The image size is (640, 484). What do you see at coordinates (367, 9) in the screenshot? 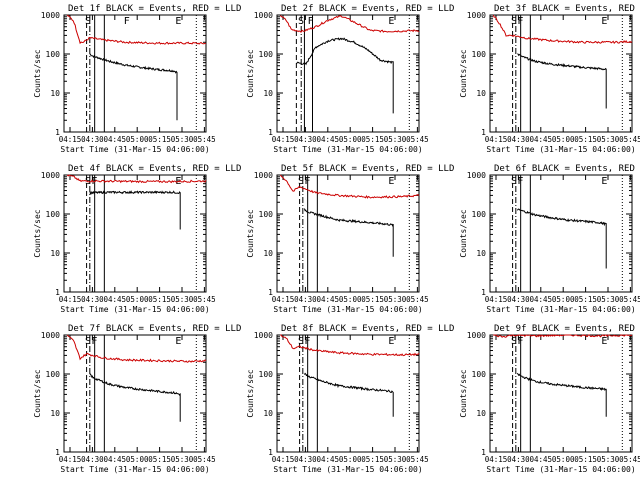
I see `panel-title: Det 2f BLACK = Events, RED = LLD` at bounding box center [367, 9].